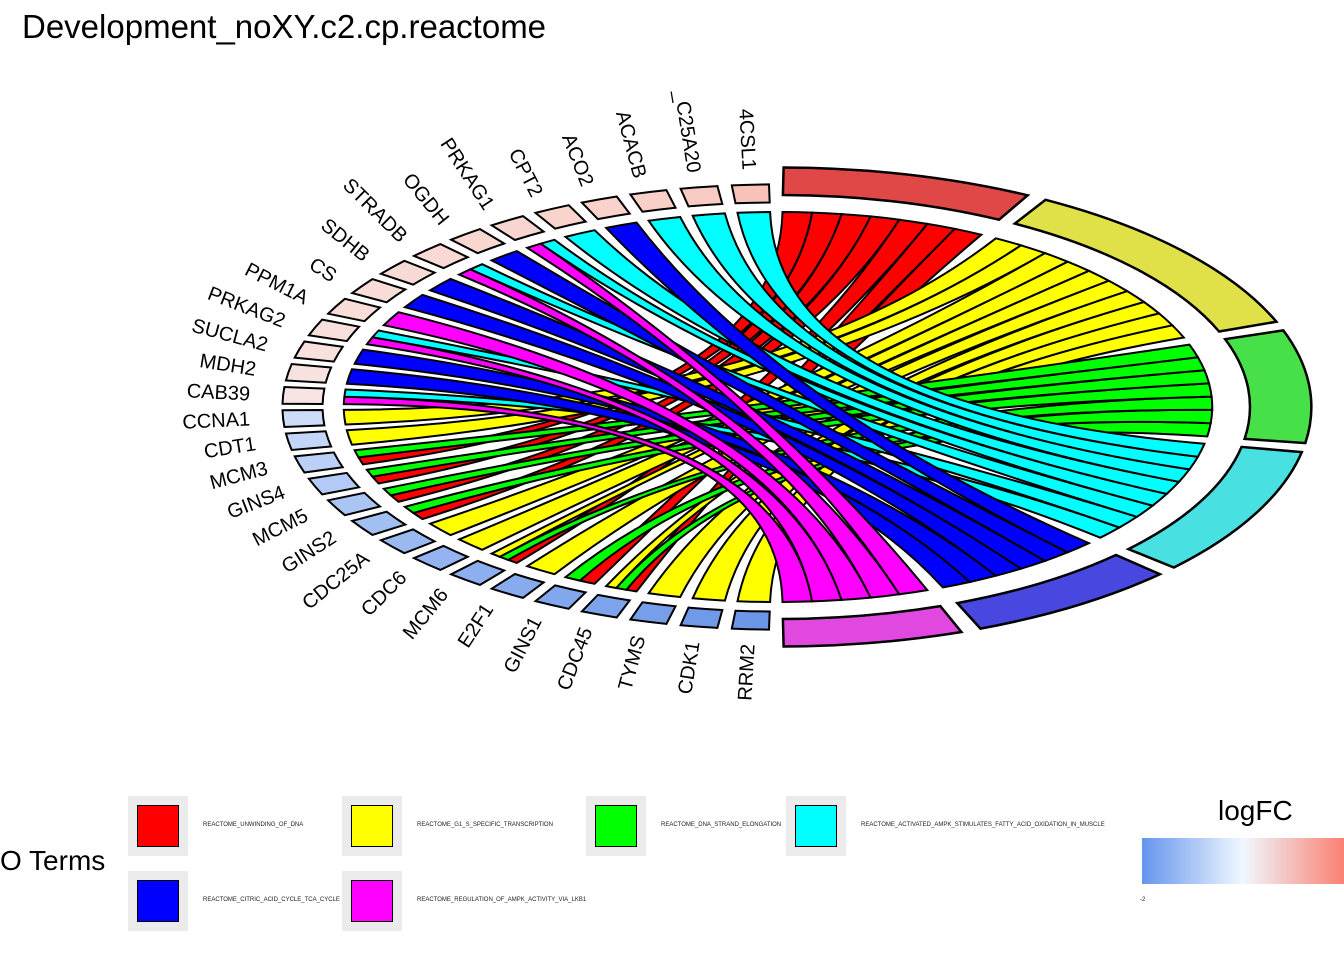 The width and height of the screenshot is (1344, 960). What do you see at coordinates (425, 199) in the screenshot?
I see `gene-label: OGDH` at bounding box center [425, 199].